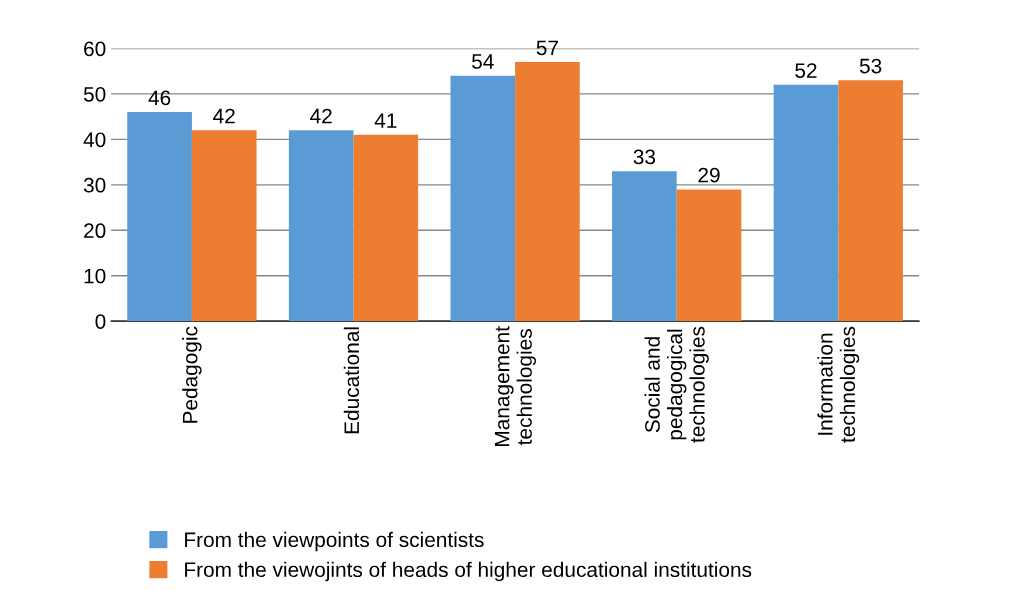  What do you see at coordinates (100, 321) in the screenshot?
I see `y-tick-label: 0` at bounding box center [100, 321].